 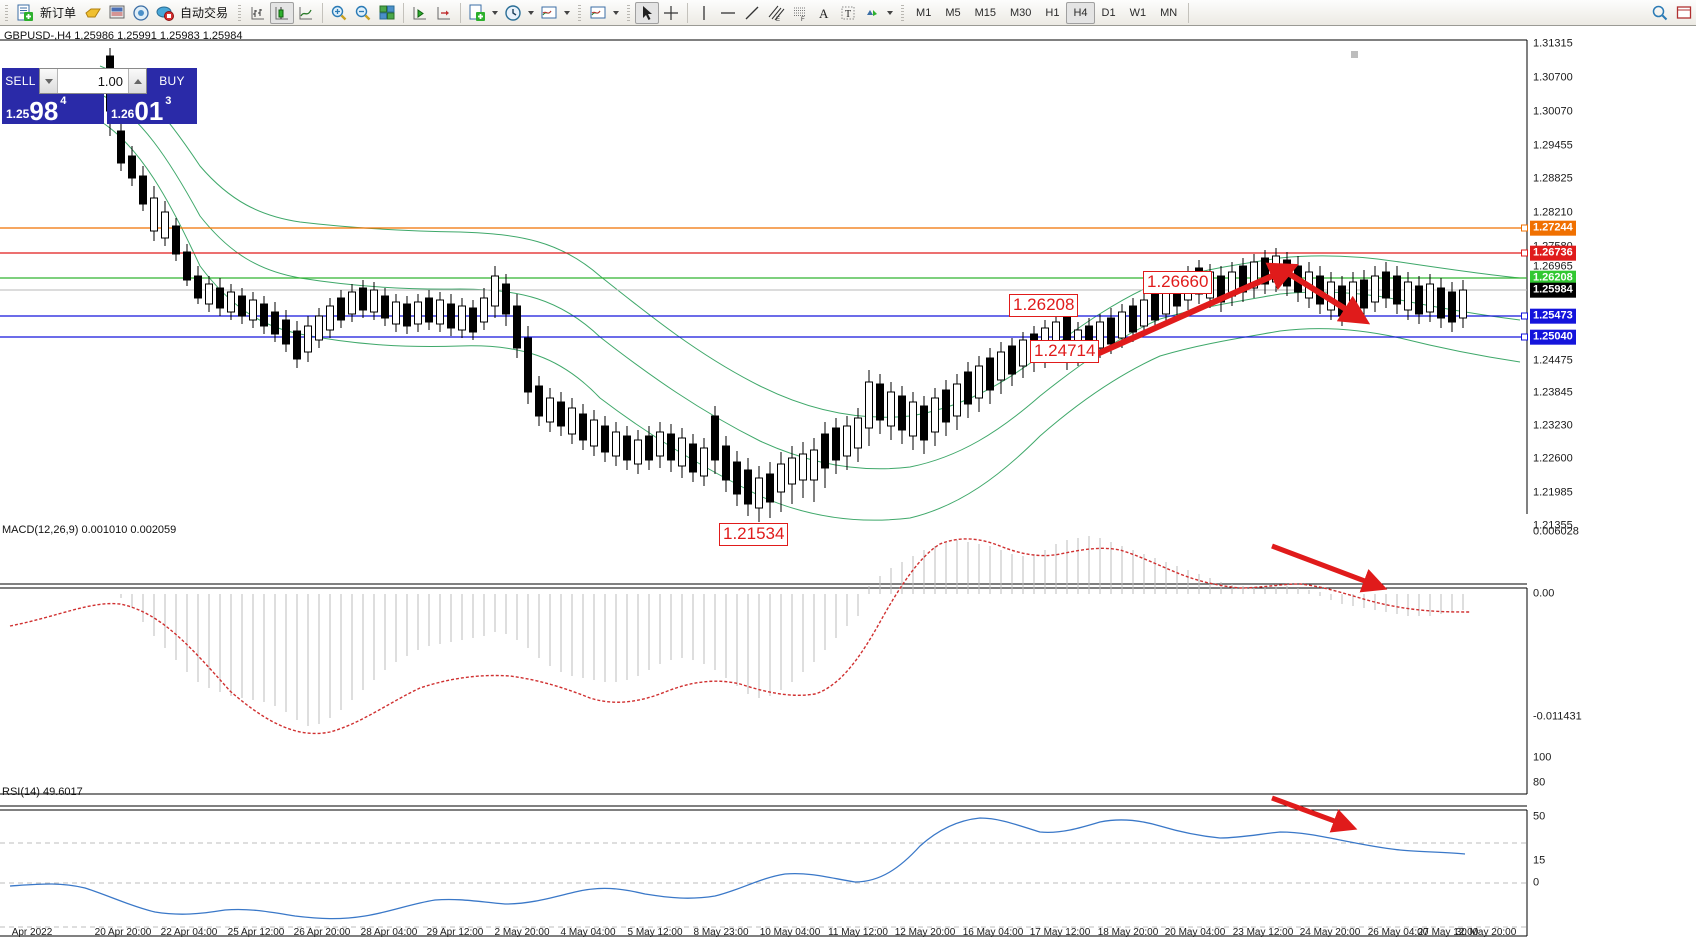 What do you see at coordinates (1052, 13) in the screenshot?
I see `timeframe-H1: H1` at bounding box center [1052, 13].